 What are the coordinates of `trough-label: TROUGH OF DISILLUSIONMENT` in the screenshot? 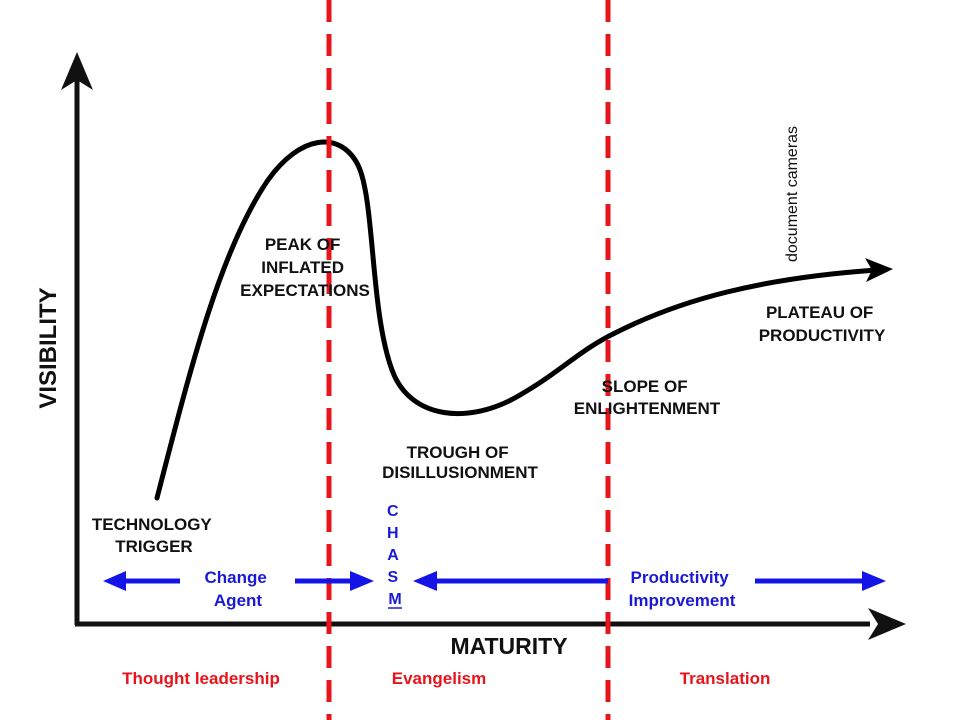 It's located at (460, 462).